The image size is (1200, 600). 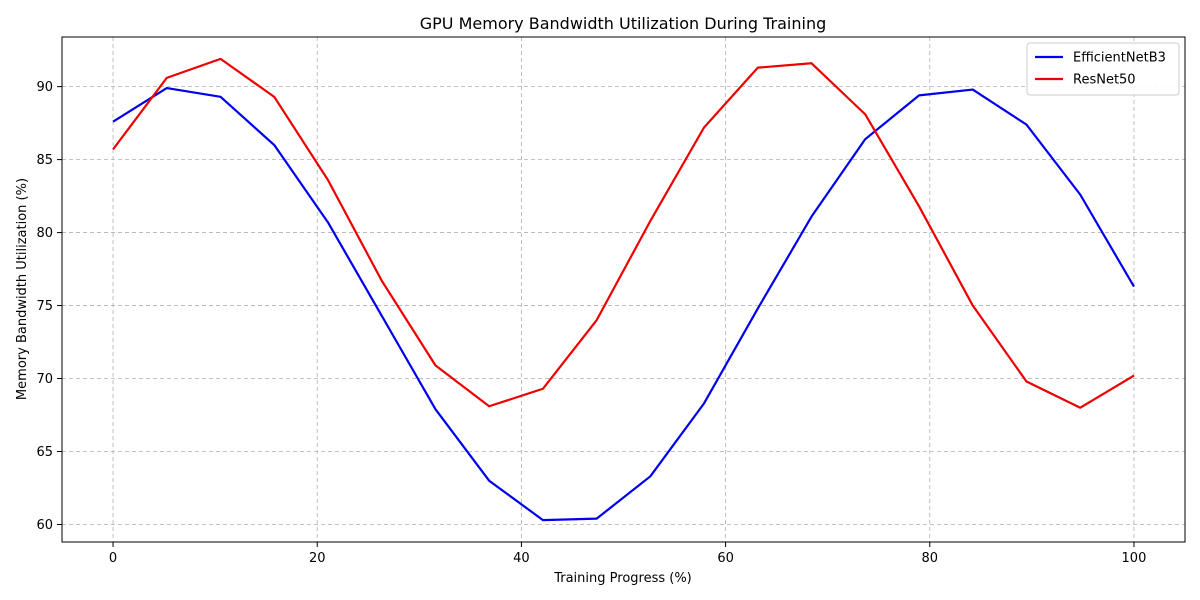 I want to click on y-axis-label: Memory Bandwidth Utilization (%), so click(x=22, y=289).